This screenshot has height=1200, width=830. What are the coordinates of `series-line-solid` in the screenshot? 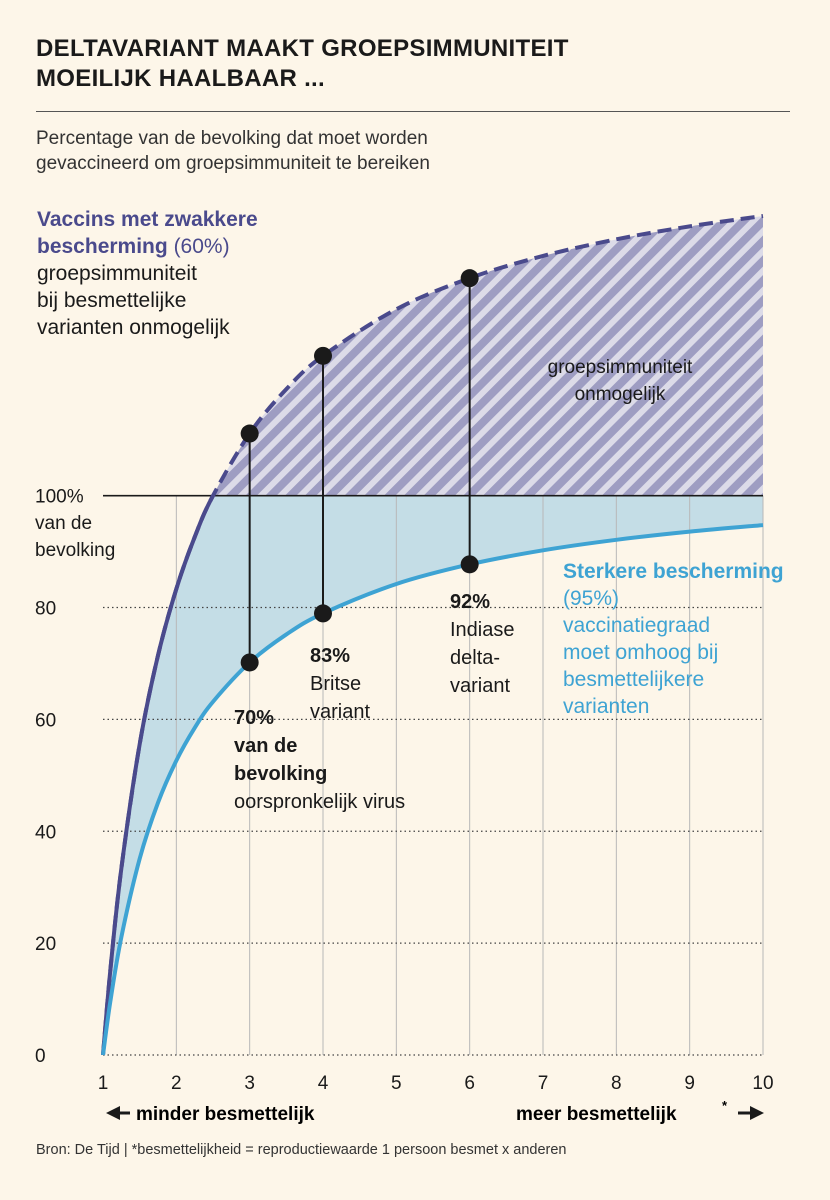 It's located at (158, 775).